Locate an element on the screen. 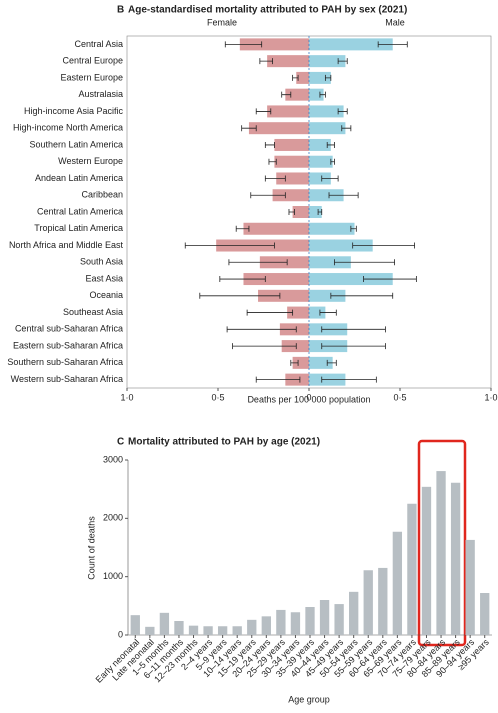 Image resolution: width=498 pixels, height=713 pixels. panel-letter: B is located at coordinates (120, 10).